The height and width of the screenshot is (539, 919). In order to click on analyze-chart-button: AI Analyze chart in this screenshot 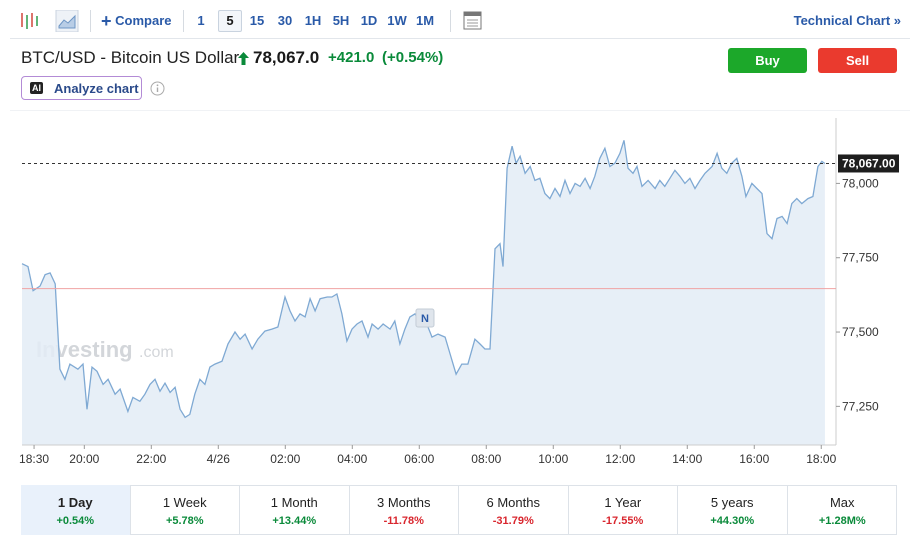, I will do `click(81, 88)`.